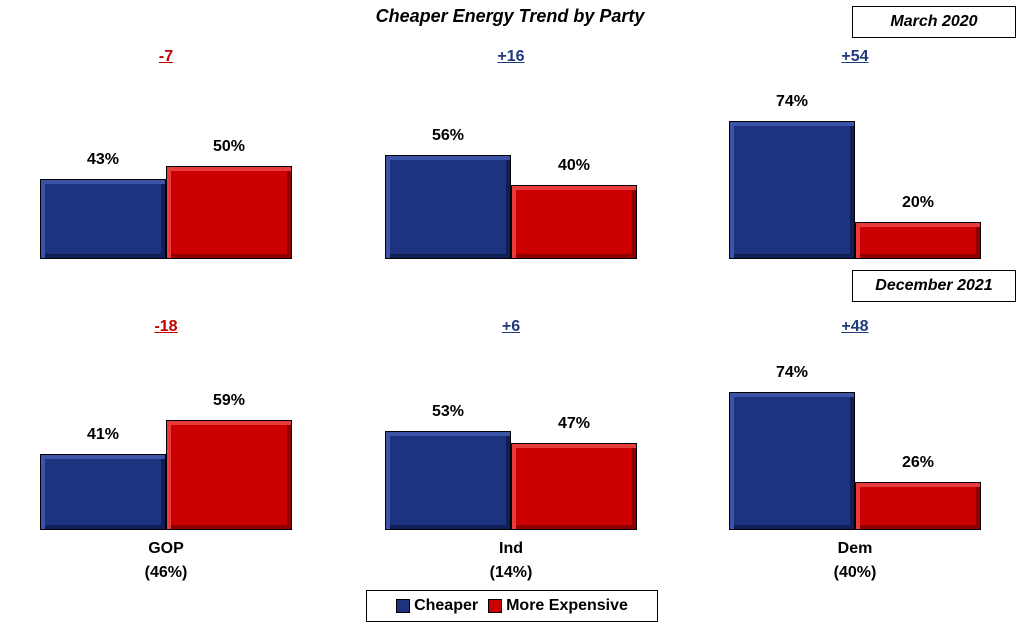  I want to click on value-label-more-expensive-gop: 50%, so click(229, 146).